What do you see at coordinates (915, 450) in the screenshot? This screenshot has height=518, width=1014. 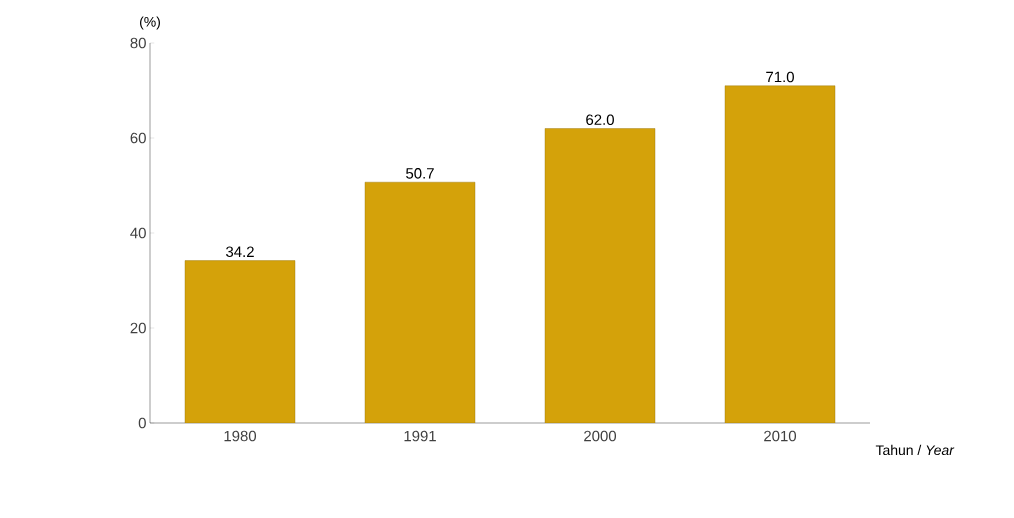 I see `x-axis-title: Tahun / Year` at bounding box center [915, 450].